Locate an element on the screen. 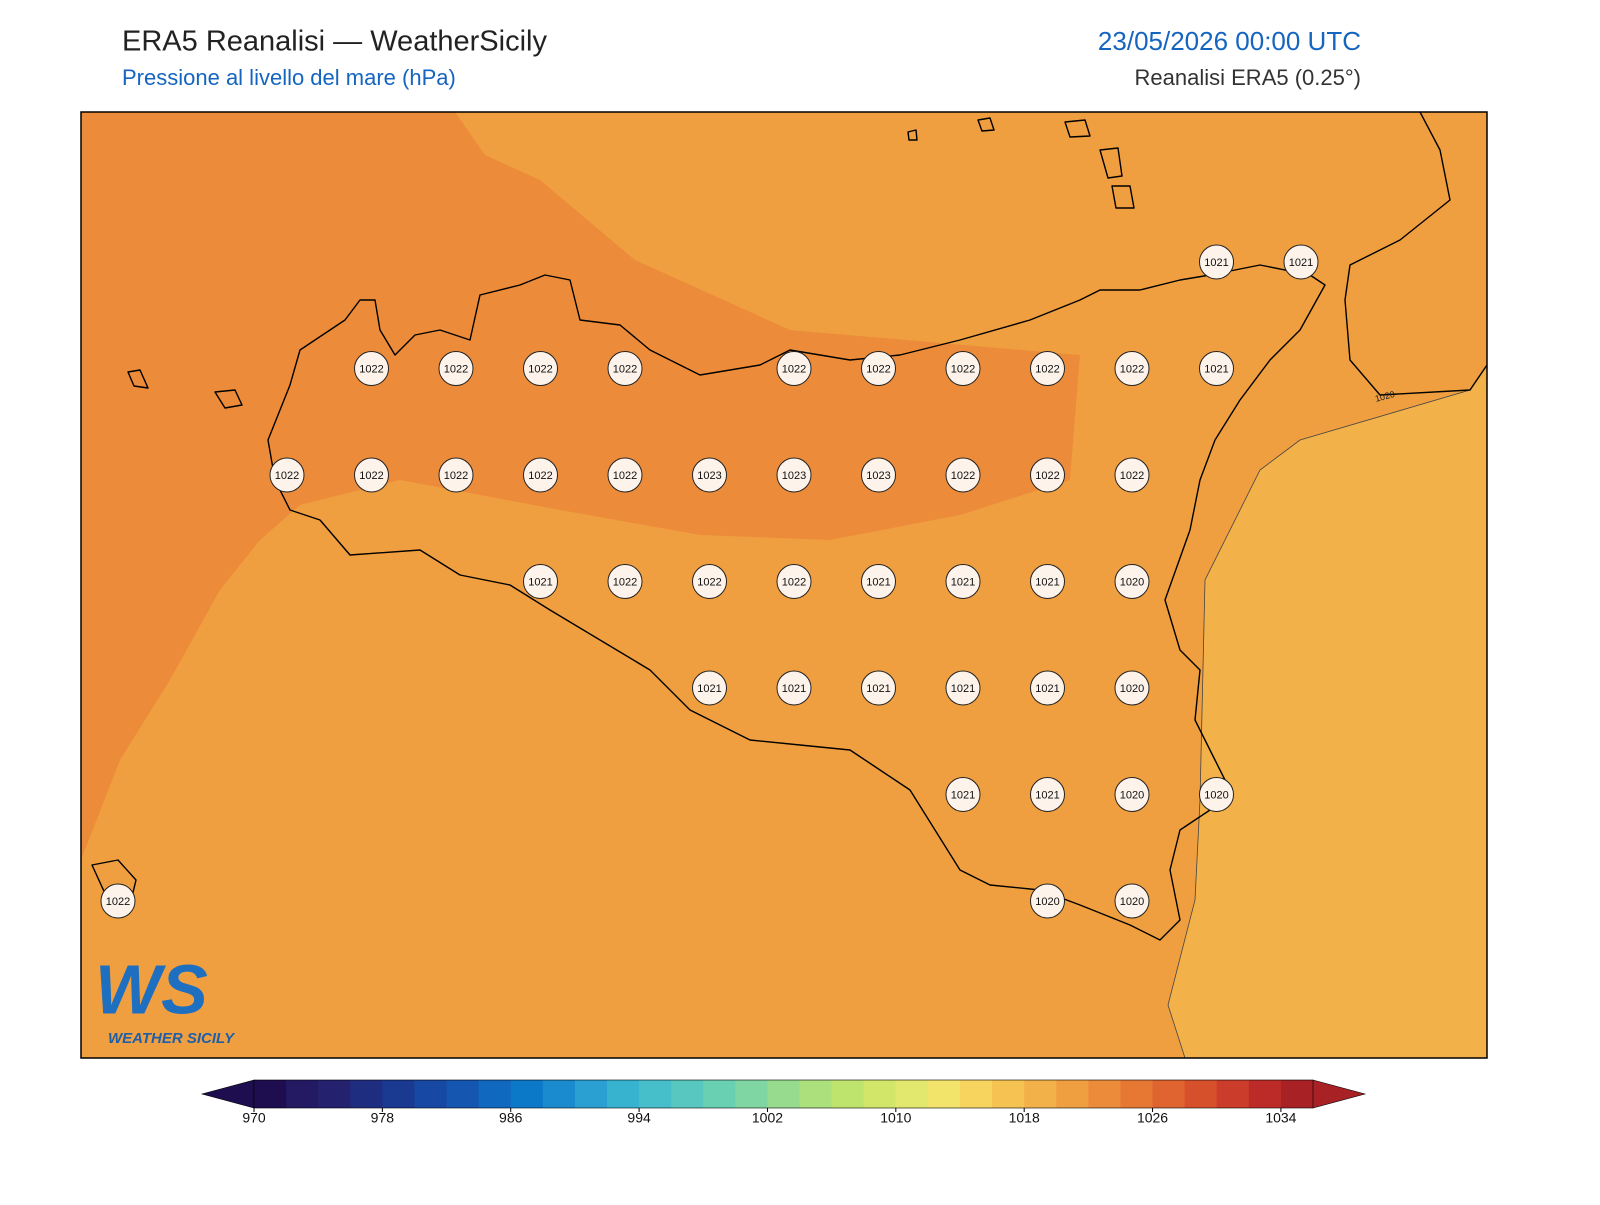 This screenshot has width=1600, height=1205. colorbar-extend is located at coordinates (227, 1094).